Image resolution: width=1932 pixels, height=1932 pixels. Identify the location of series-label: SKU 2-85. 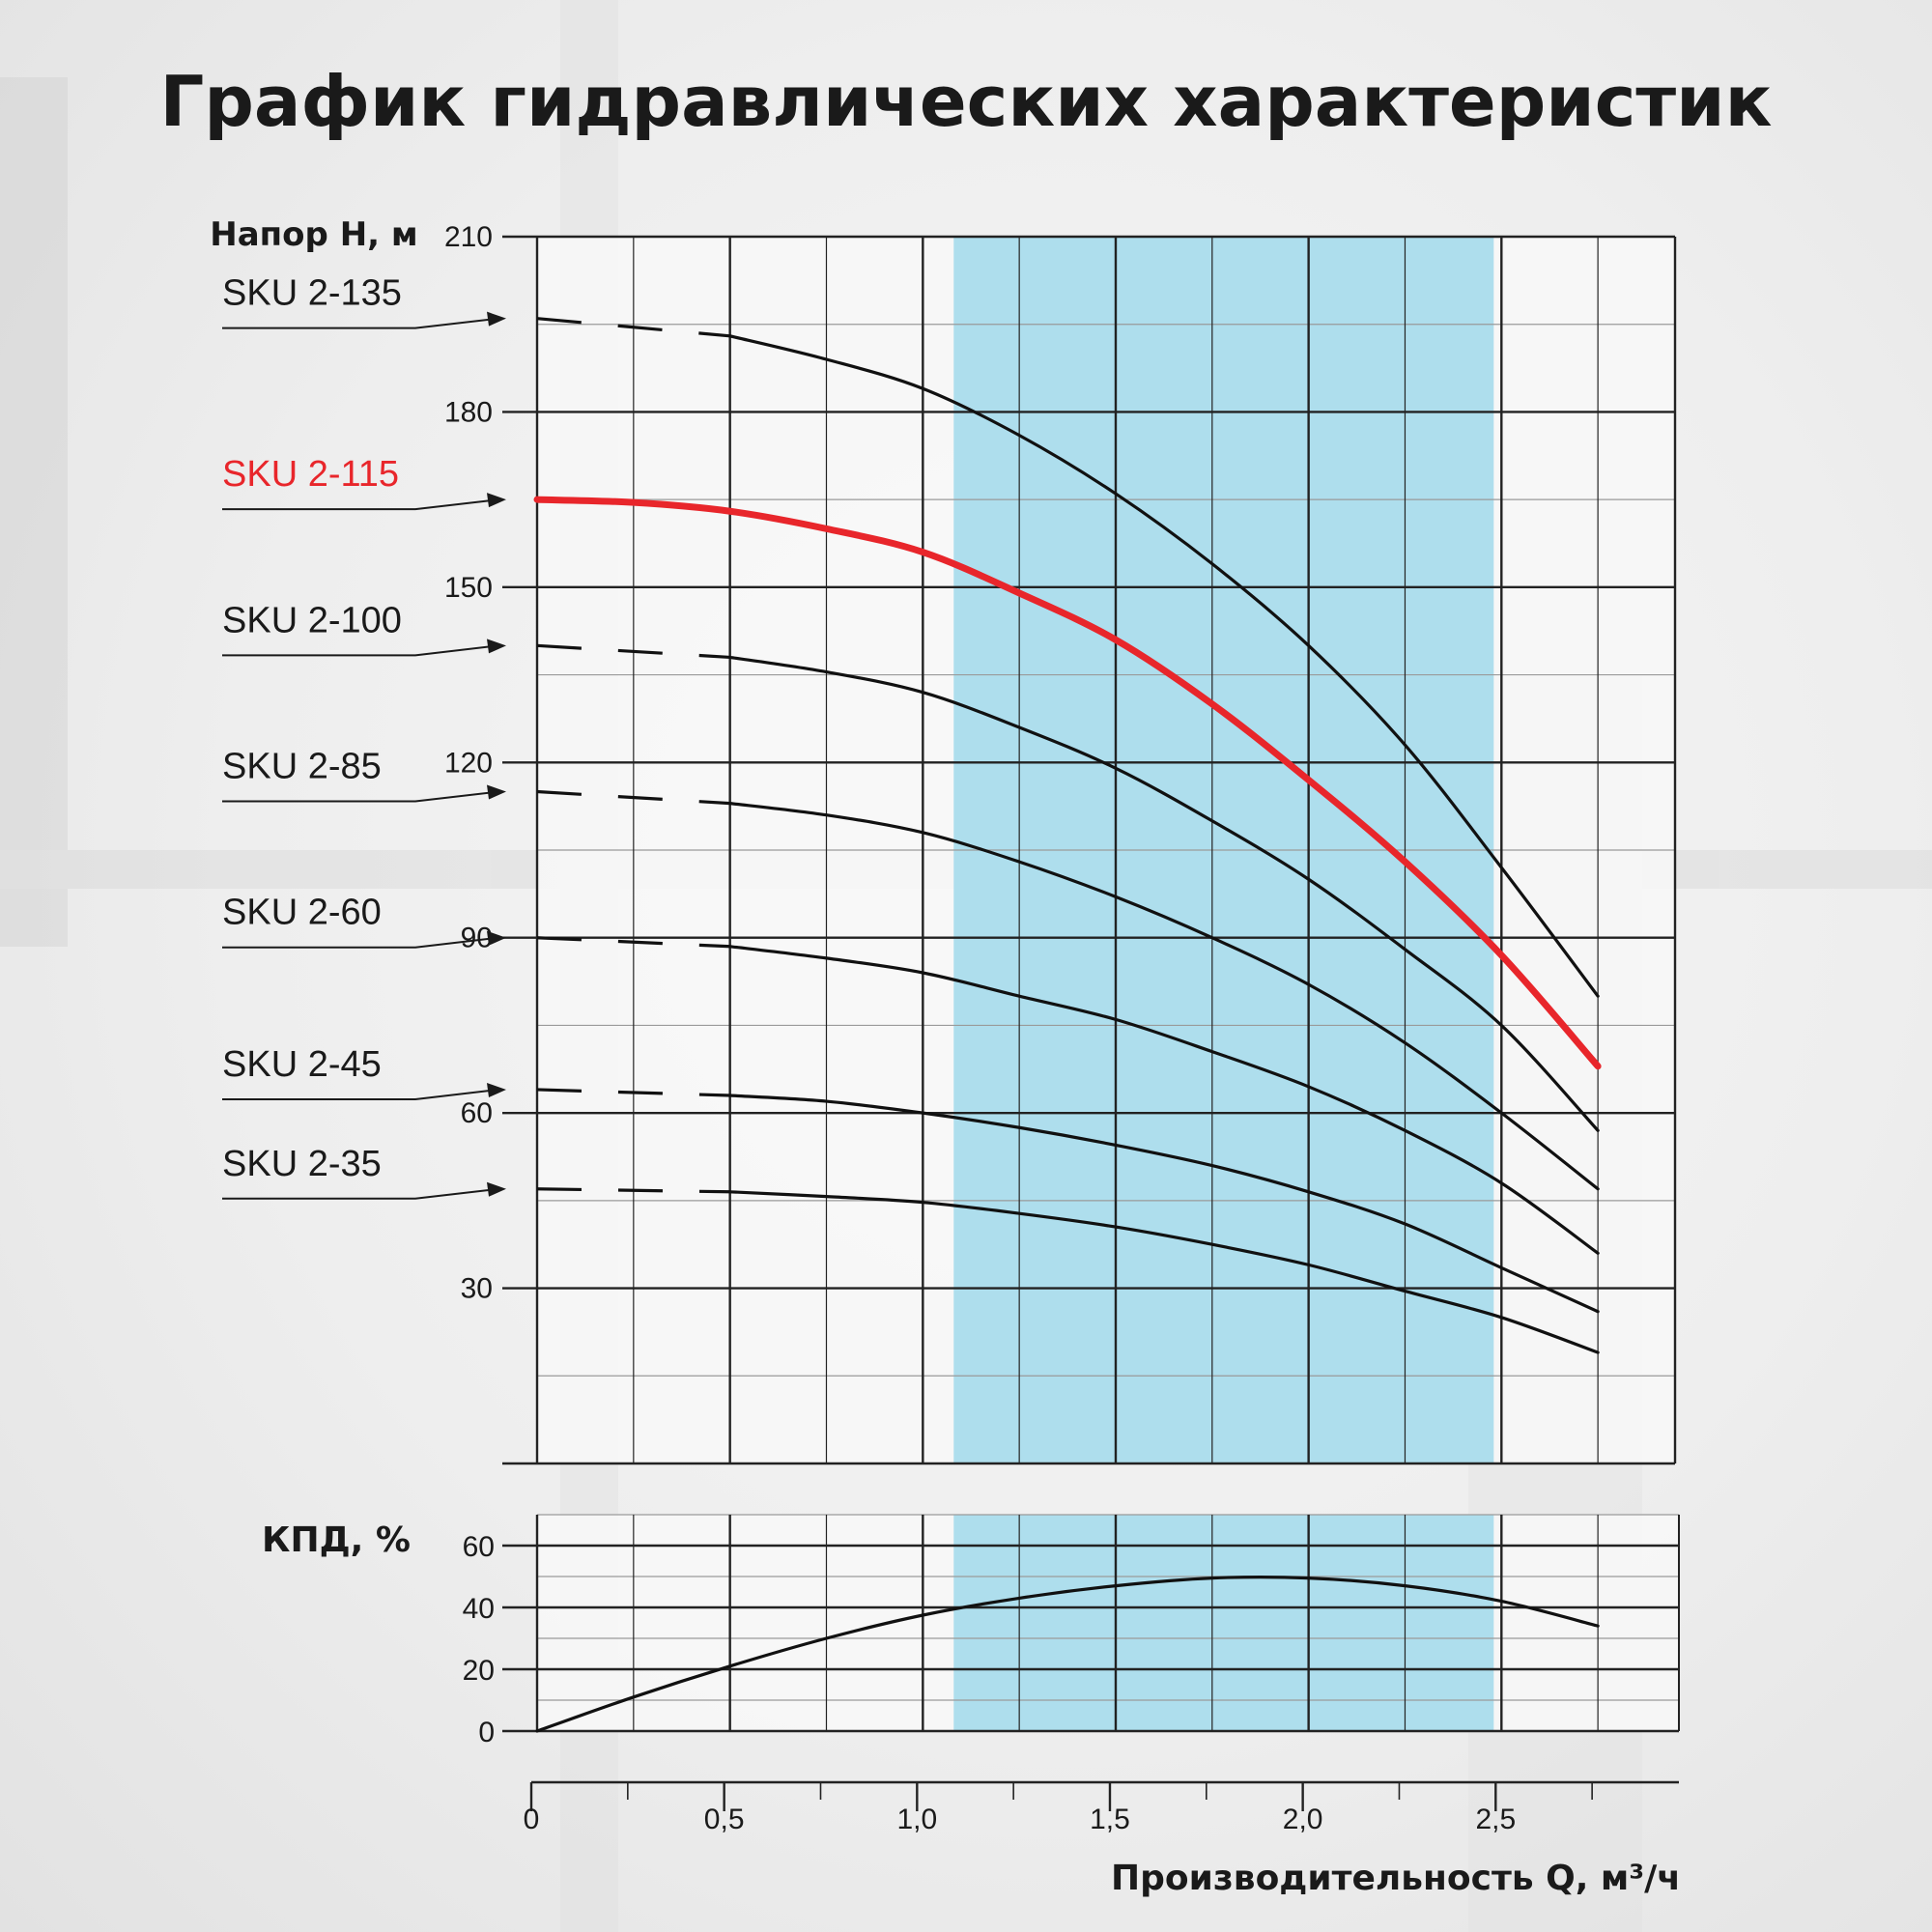
(302, 767).